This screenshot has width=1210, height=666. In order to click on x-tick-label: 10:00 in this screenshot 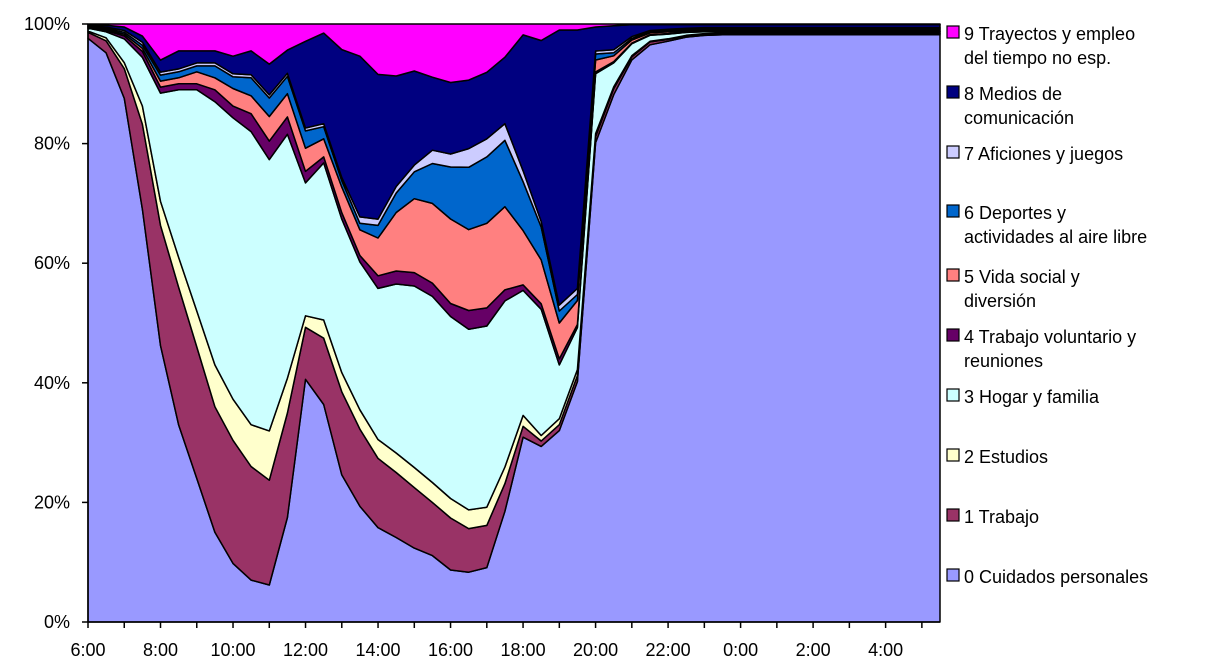, I will do `click(232, 650)`.